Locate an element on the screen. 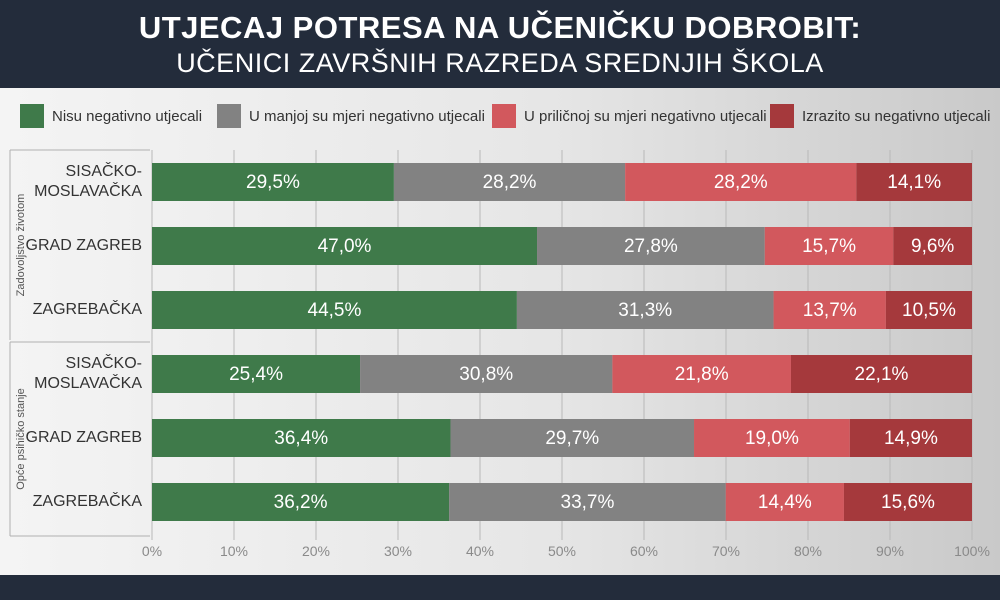 The image size is (1000, 600). bar-value-label: 22,1% is located at coordinates (882, 374).